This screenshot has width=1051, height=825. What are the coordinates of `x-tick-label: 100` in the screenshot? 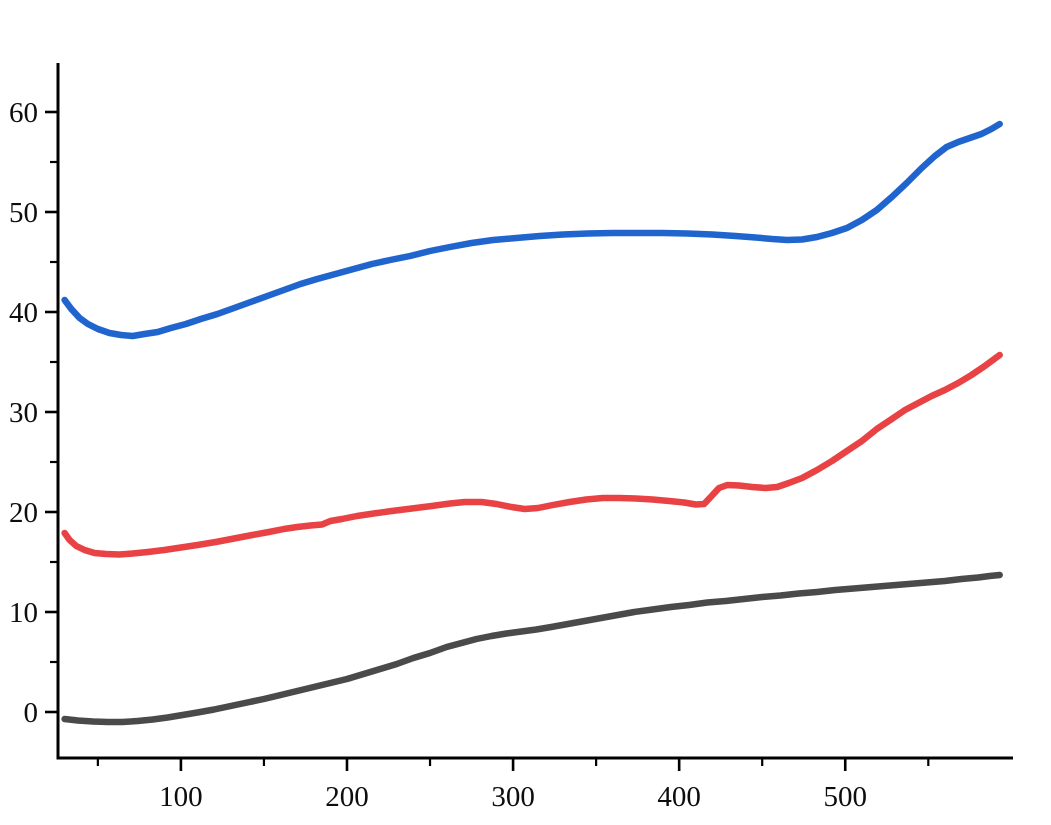 It's located at (181, 797).